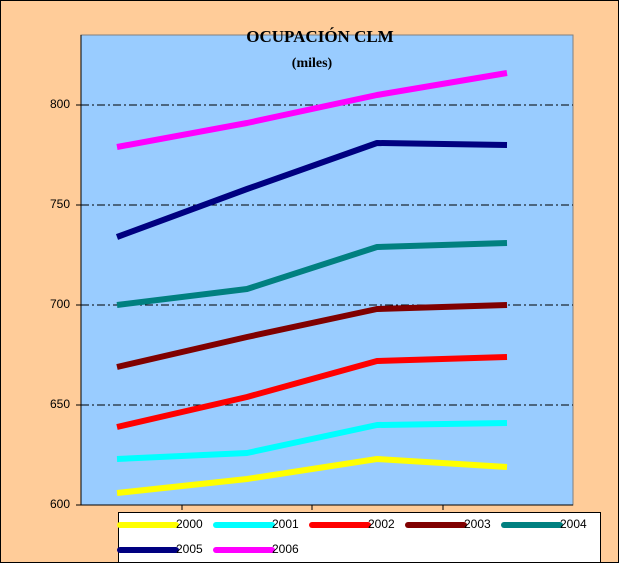 Image resolution: width=619 pixels, height=563 pixels. Describe the element at coordinates (285, 524) in the screenshot. I see `legend-label: 2001` at that location.